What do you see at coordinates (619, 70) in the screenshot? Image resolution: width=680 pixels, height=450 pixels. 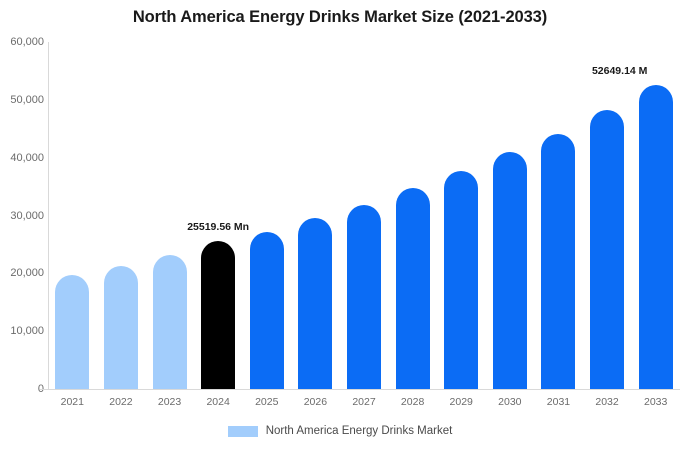 I see `data-label-2033: 52649.14 M` at bounding box center [619, 70].